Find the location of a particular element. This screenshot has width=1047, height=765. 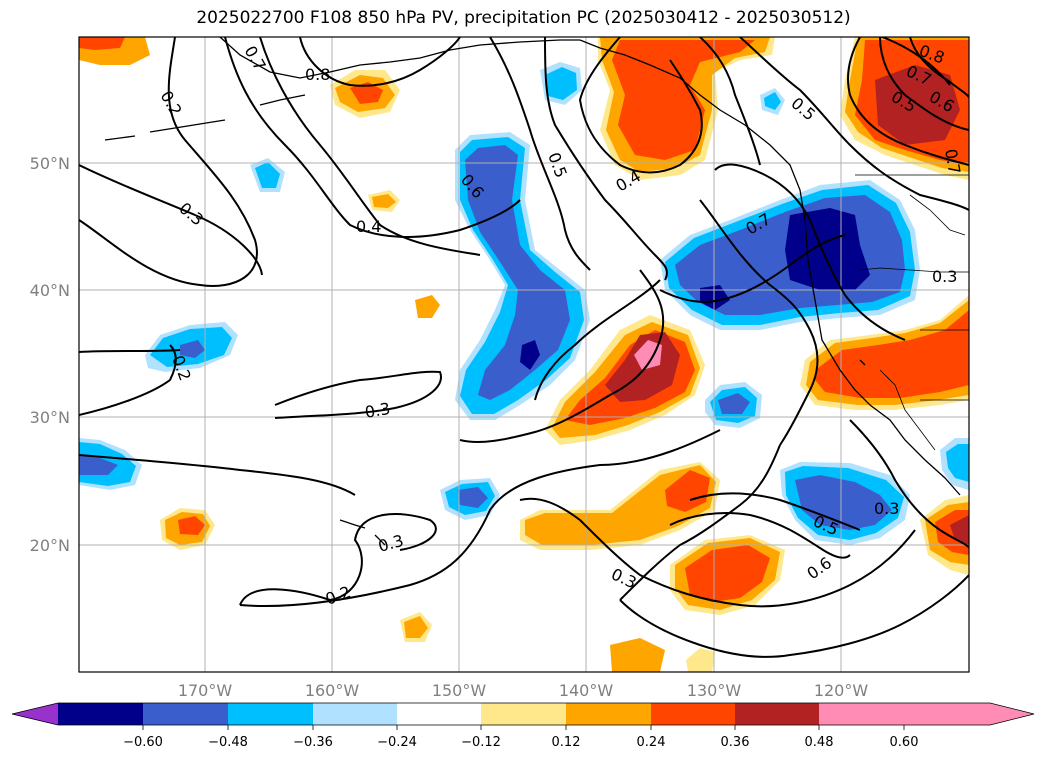

negative-anomaly-southeast is located at coordinates (845, 503).